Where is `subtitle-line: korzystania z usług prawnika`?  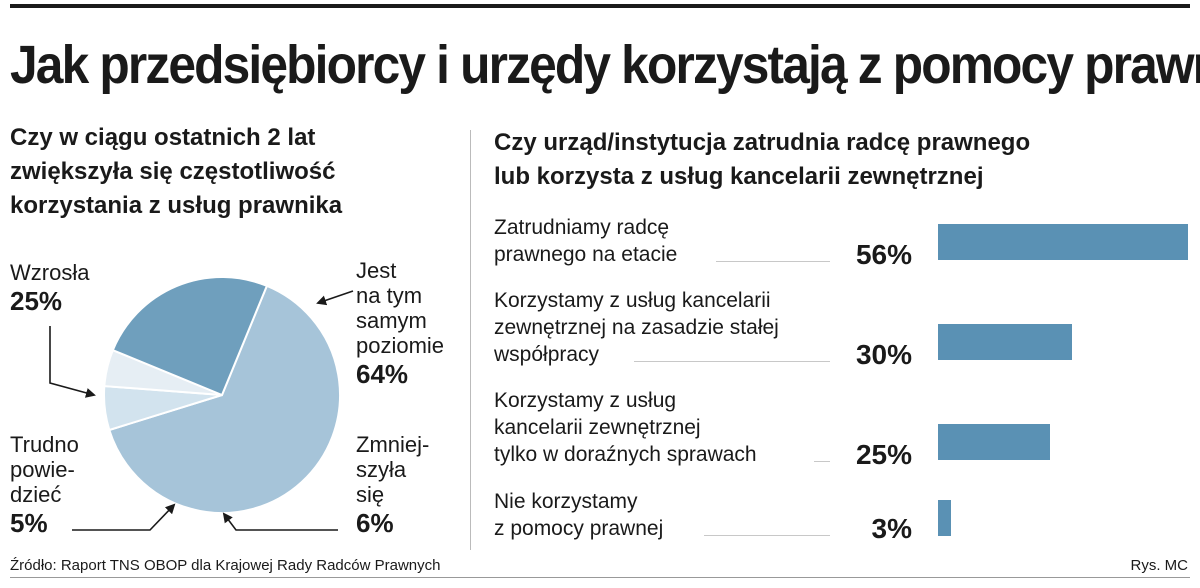 subtitle-line: korzystania z usług prawnika is located at coordinates (176, 205).